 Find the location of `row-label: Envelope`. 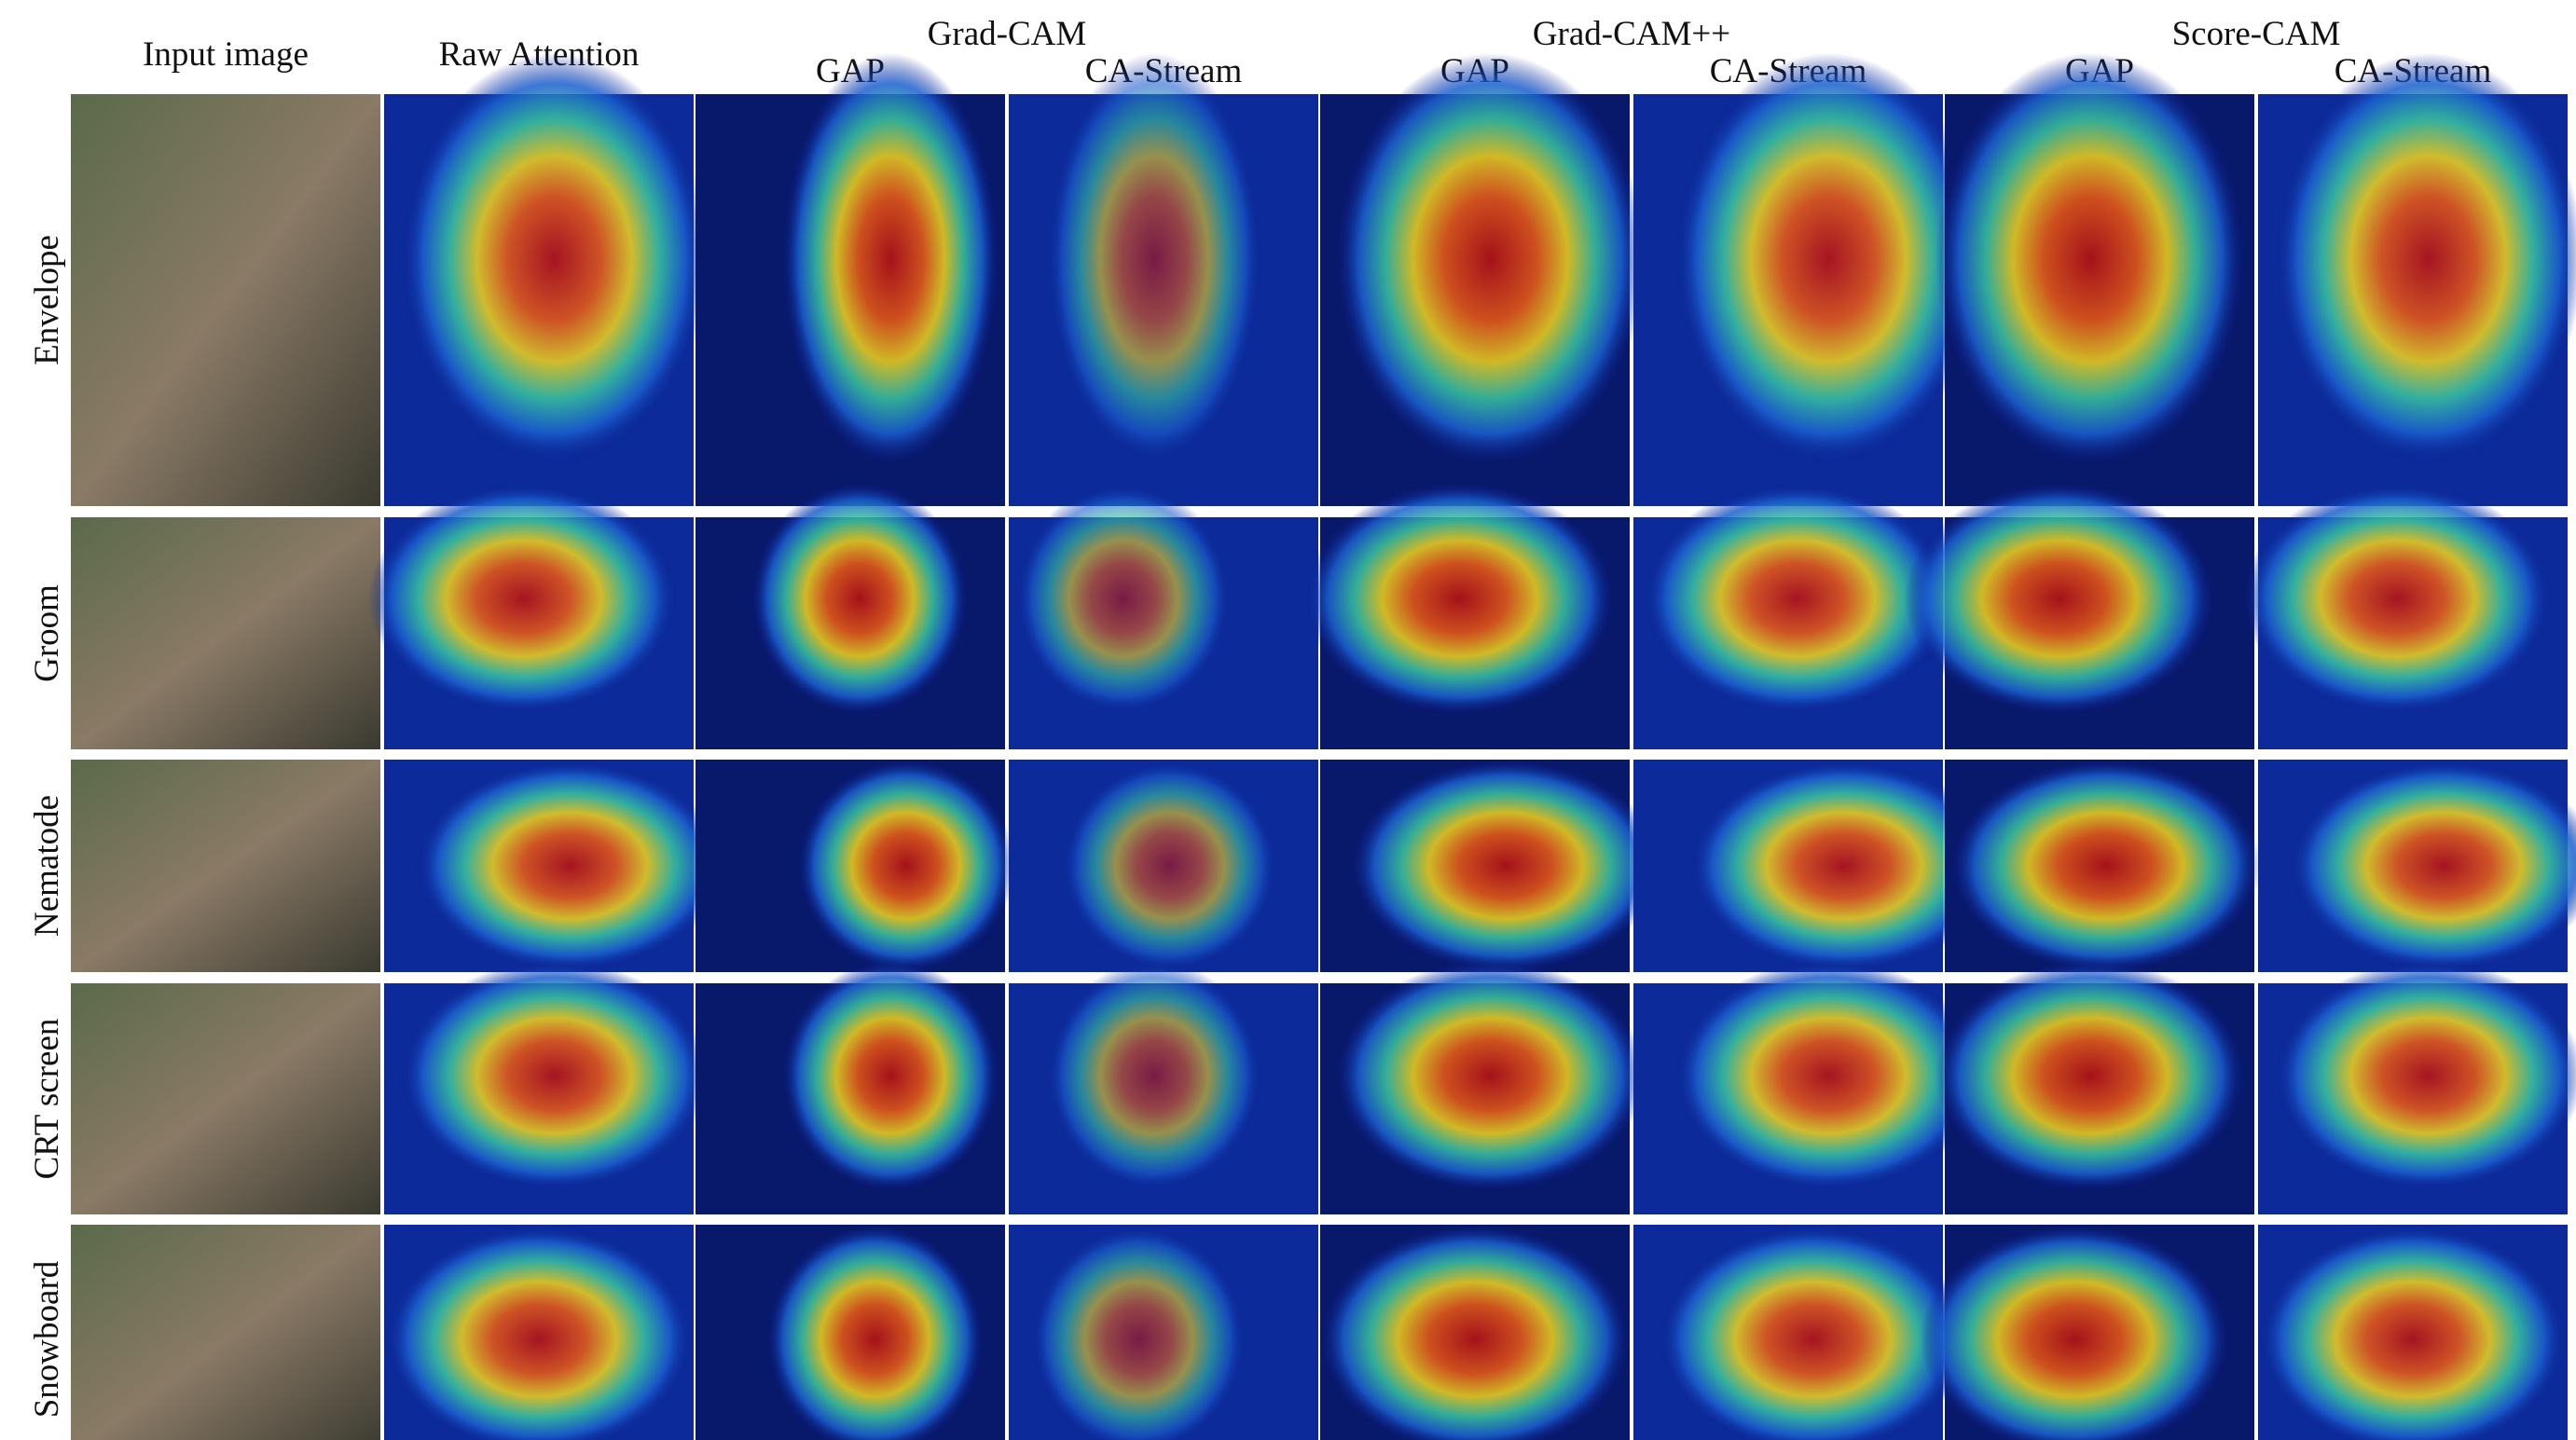

row-label: Envelope is located at coordinates (47, 300).